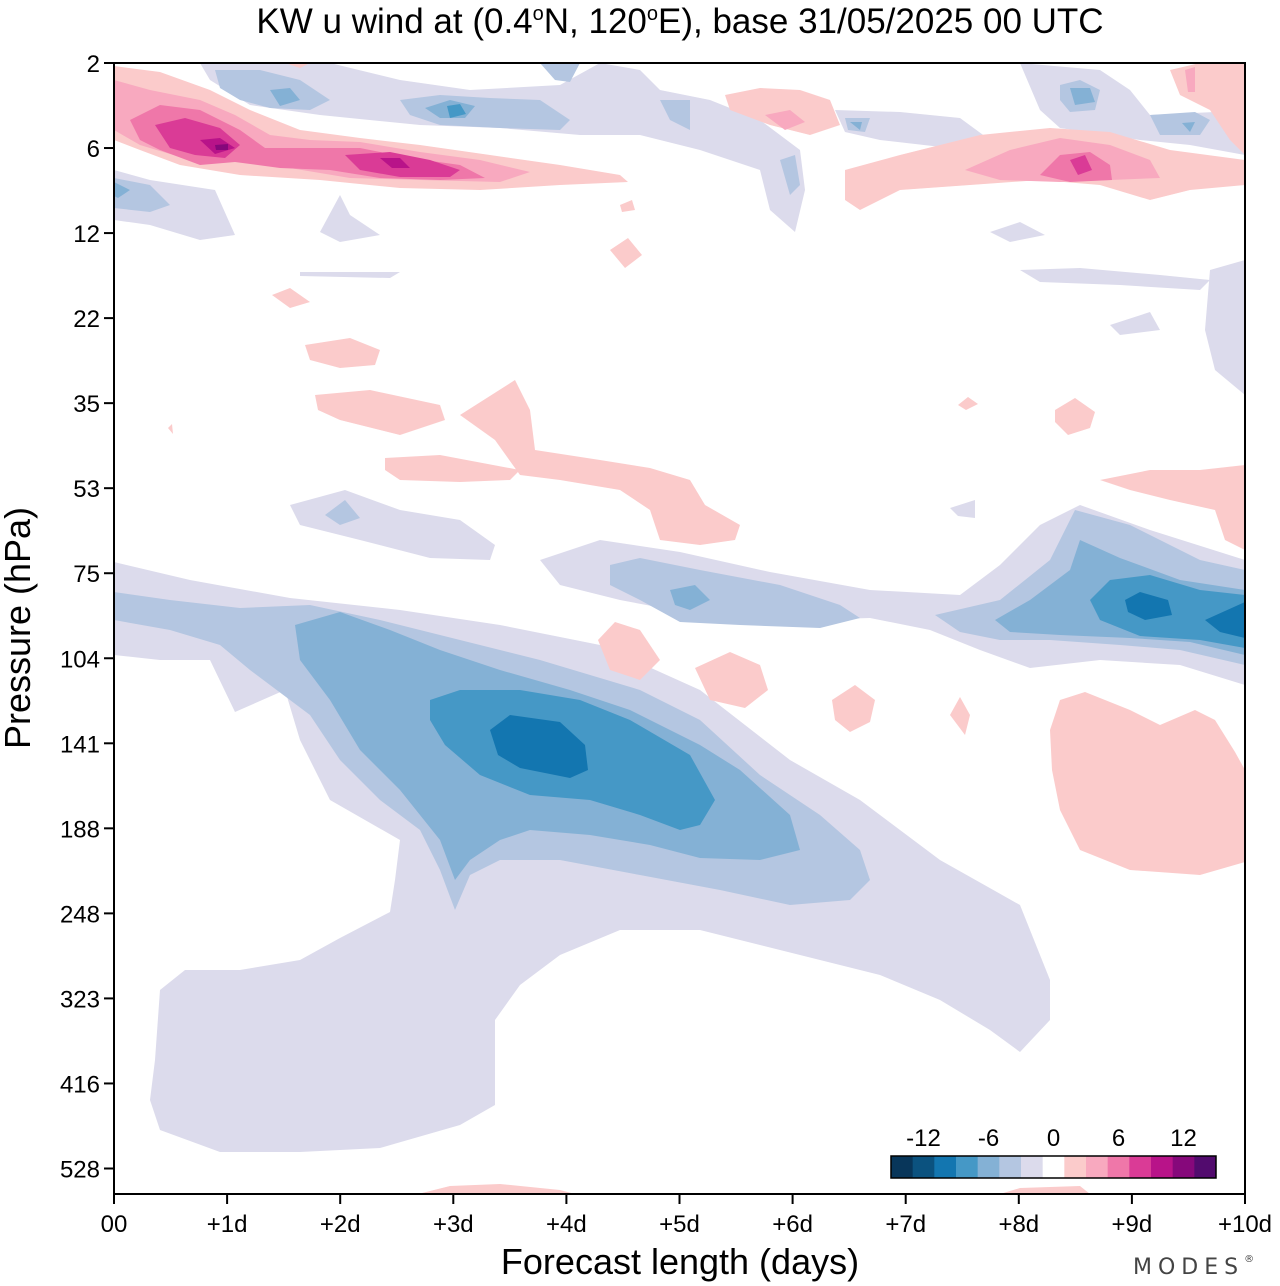 Image resolution: width=1280 pixels, height=1286 pixels. Describe the element at coordinates (1053, 1138) in the screenshot. I see `colorbar-label: 0` at that location.